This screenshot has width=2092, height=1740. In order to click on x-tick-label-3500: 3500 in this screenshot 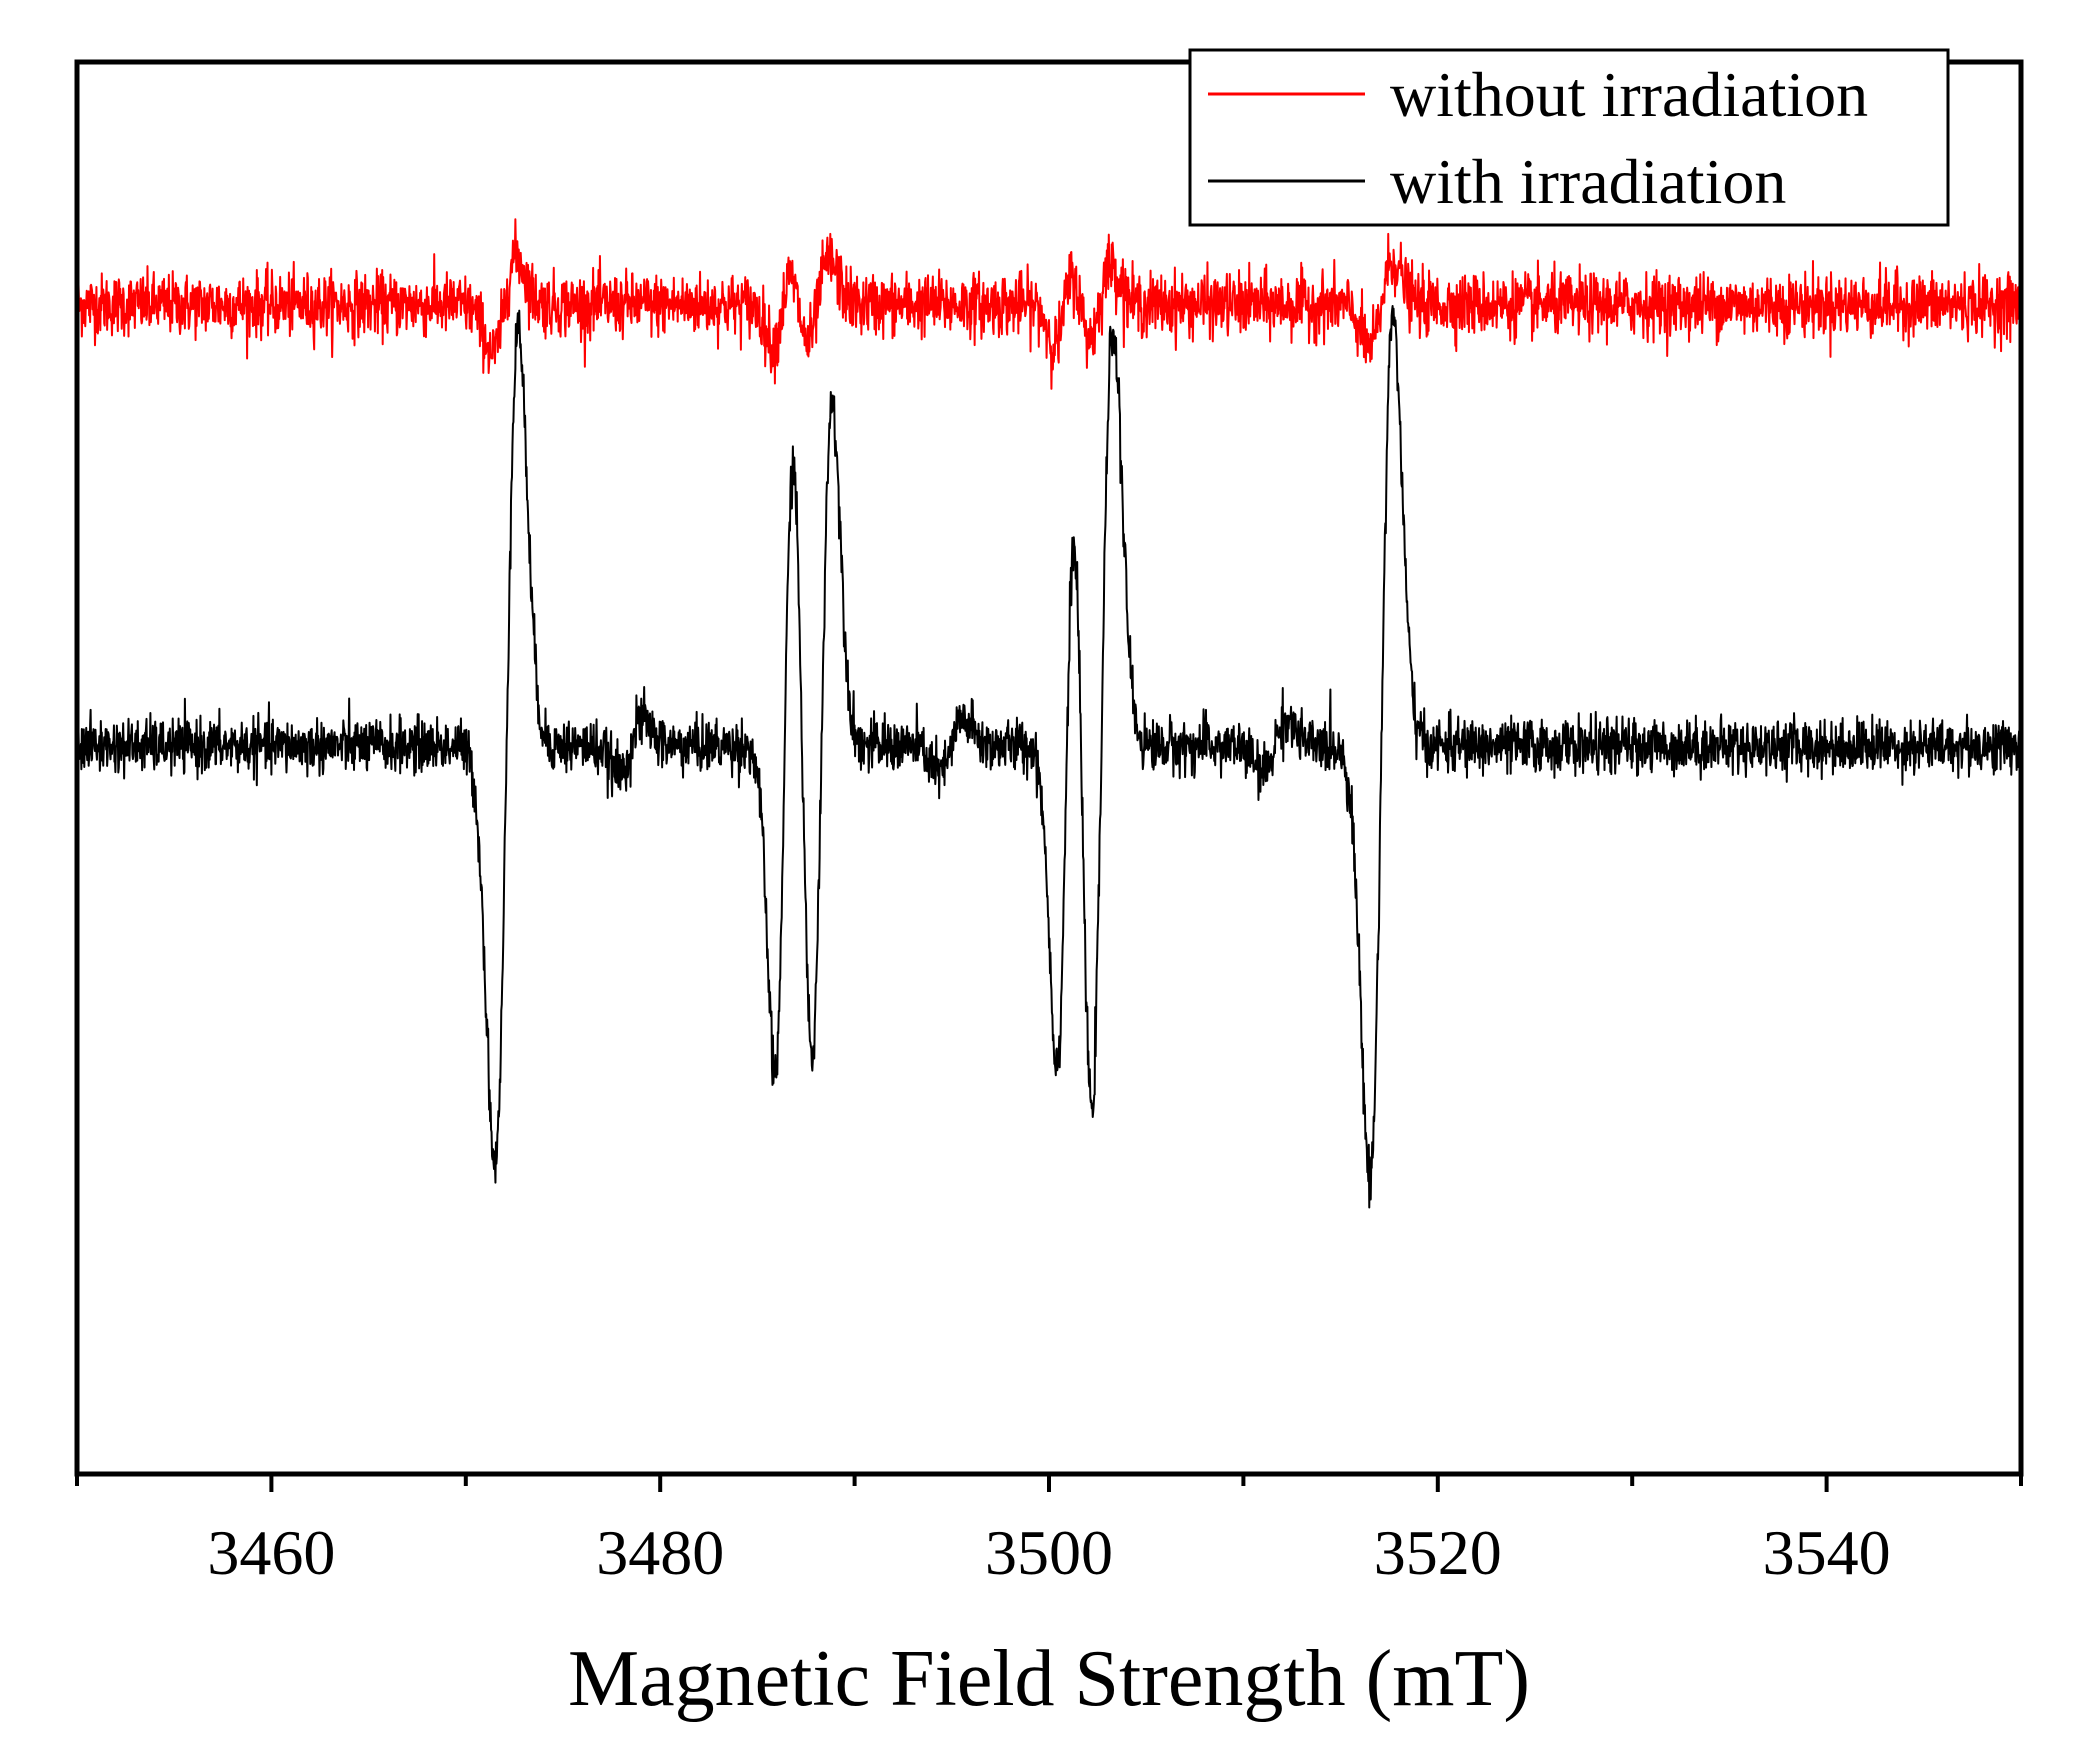, I will do `click(1049, 1552)`.